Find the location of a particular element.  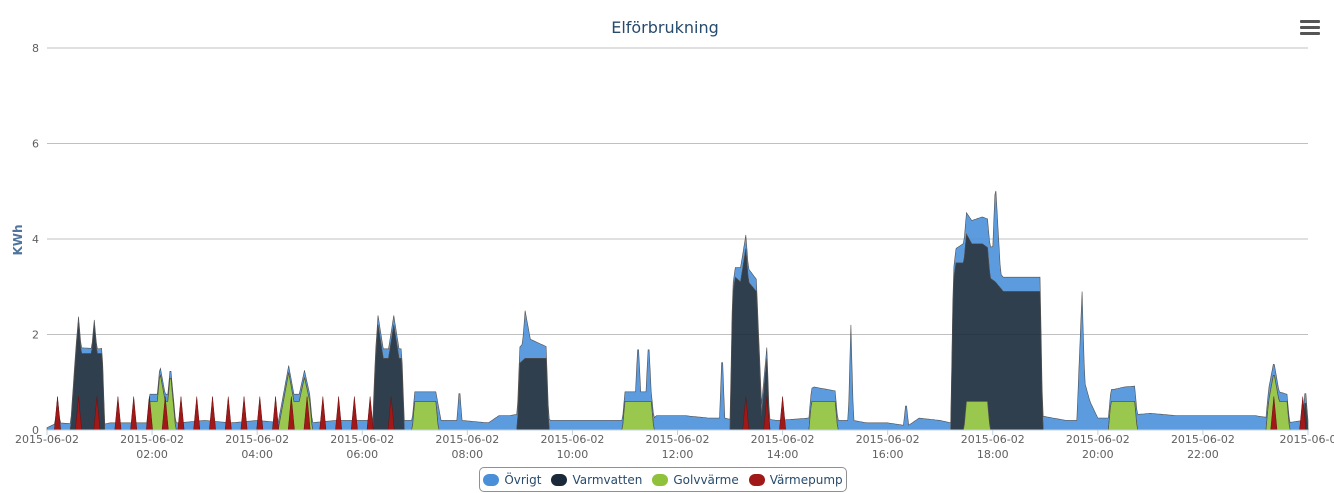

y-tick-label: 2 is located at coordinates (35, 335).